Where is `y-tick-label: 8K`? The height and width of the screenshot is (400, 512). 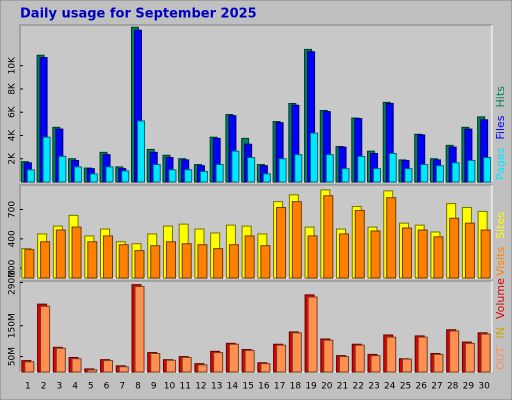
y-tick-label: 8K is located at coordinates (13, 88).